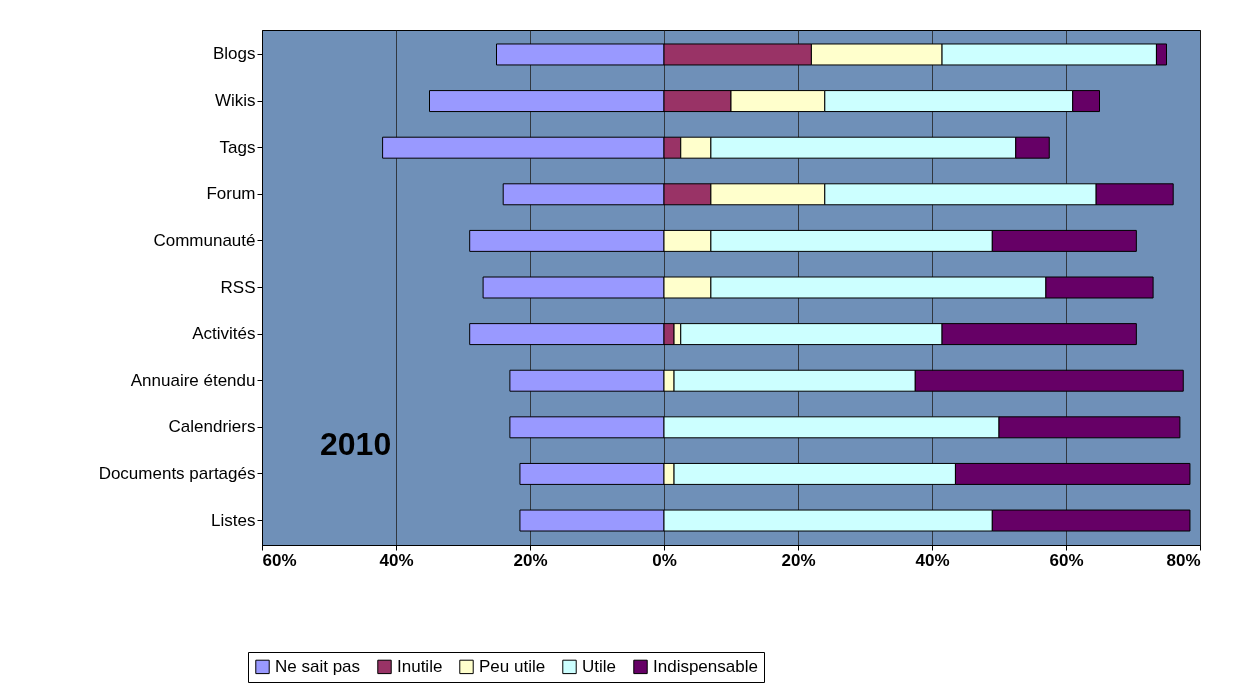 This screenshot has height=693, width=1236. Describe the element at coordinates (356, 444) in the screenshot. I see `annotation: 2010` at that location.